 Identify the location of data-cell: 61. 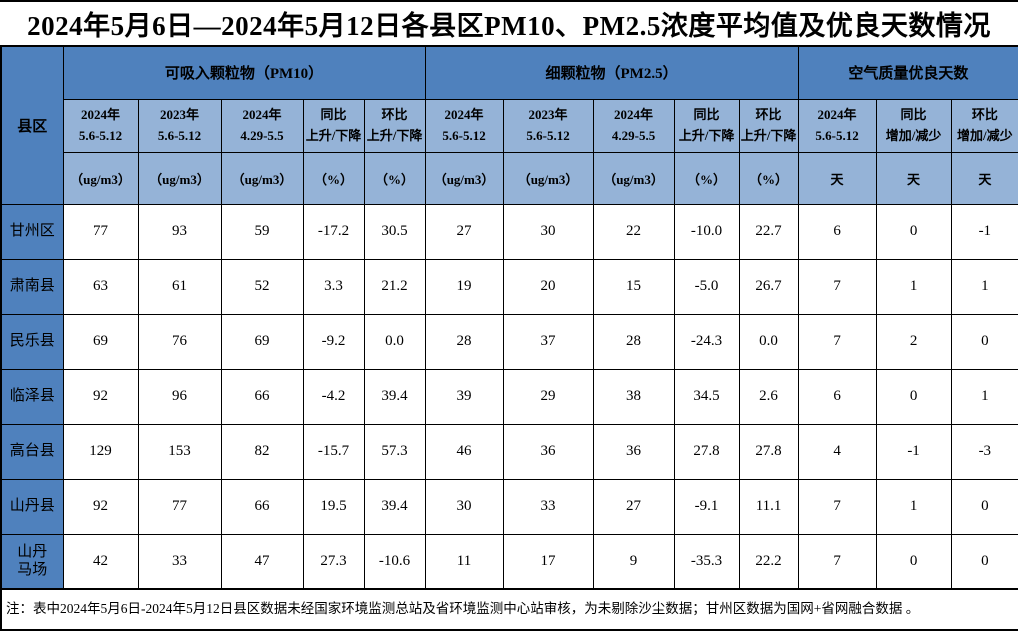
(179, 286).